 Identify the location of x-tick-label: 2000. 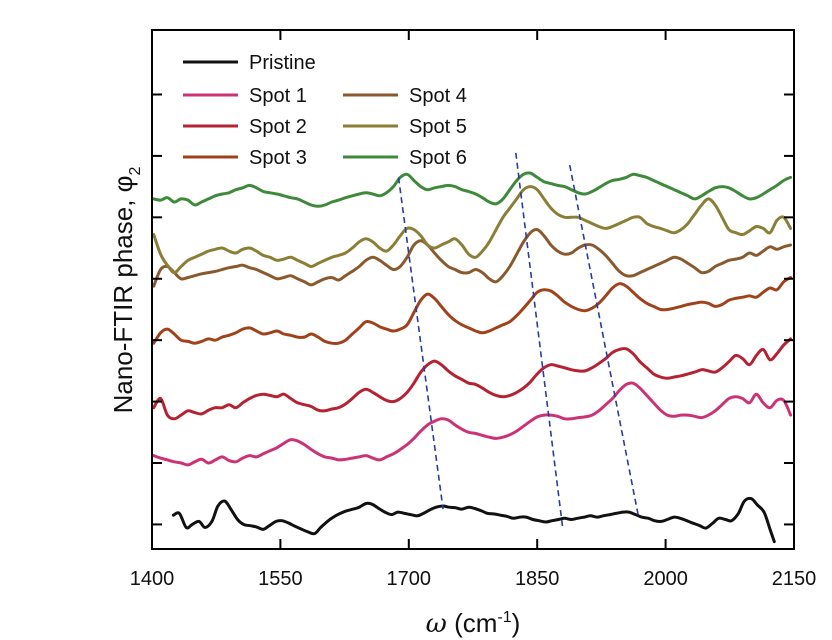
(665, 579).